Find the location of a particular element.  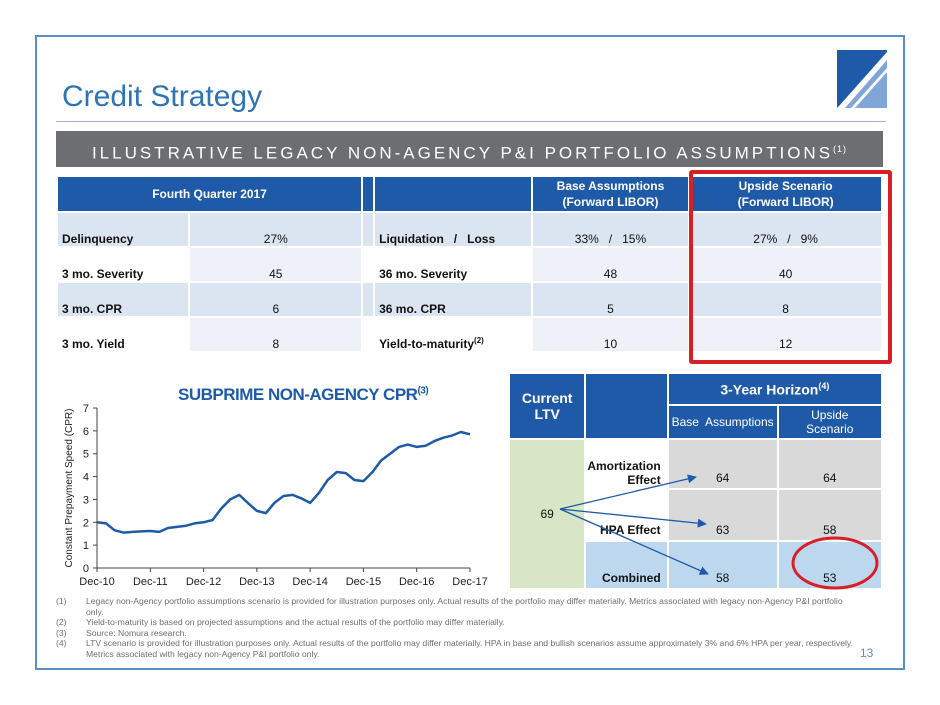

page-number: 13 is located at coordinates (867, 653).